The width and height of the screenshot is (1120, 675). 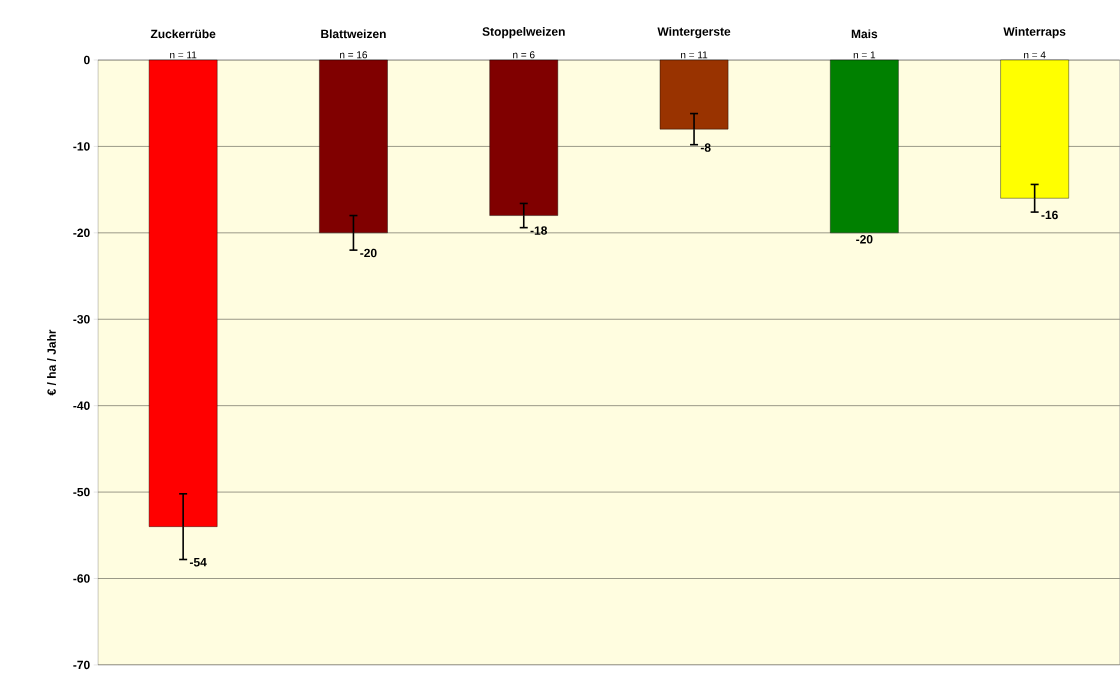 I want to click on y-tick-label: -30, so click(x=81, y=319).